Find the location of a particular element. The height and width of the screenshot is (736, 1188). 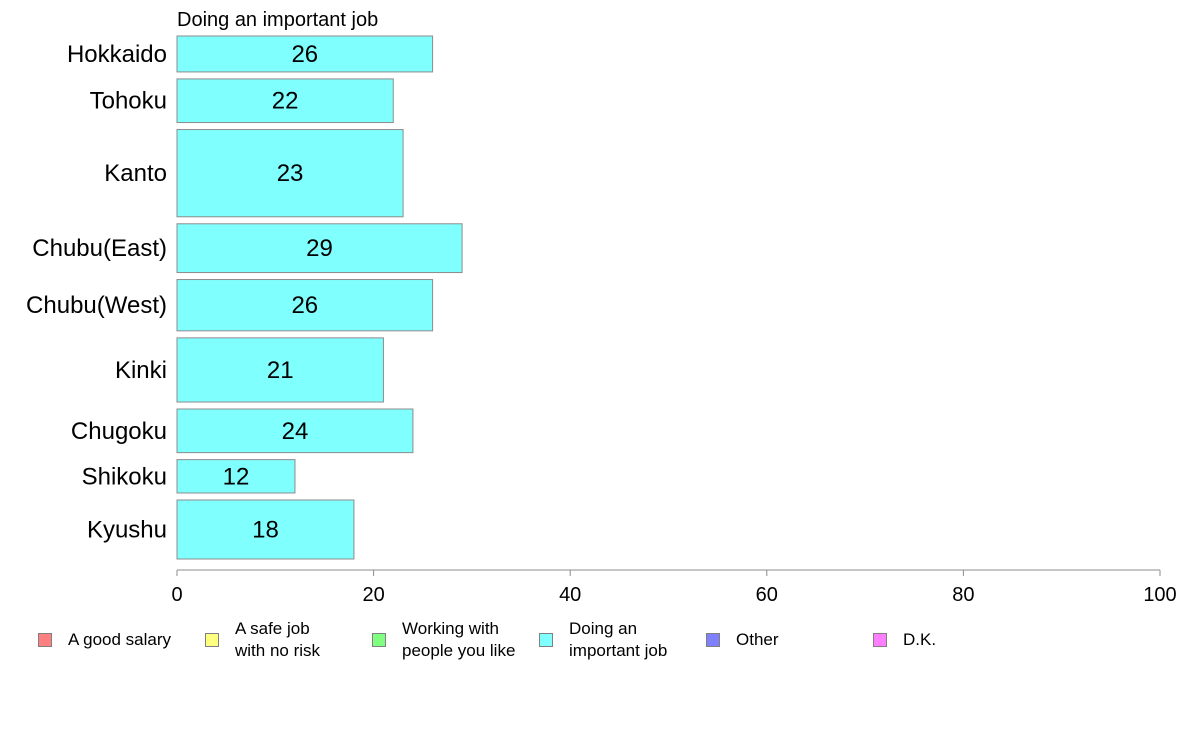

legend-label: A safe job with no risk is located at coordinates (278, 639).